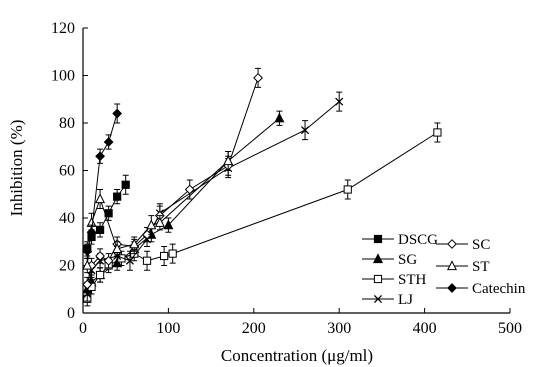  I want to click on legend-label: STH, so click(412, 280).